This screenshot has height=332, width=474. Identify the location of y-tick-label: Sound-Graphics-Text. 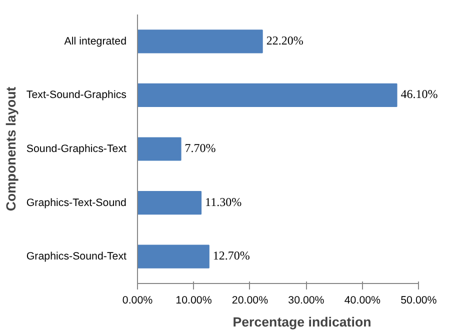
(76, 149).